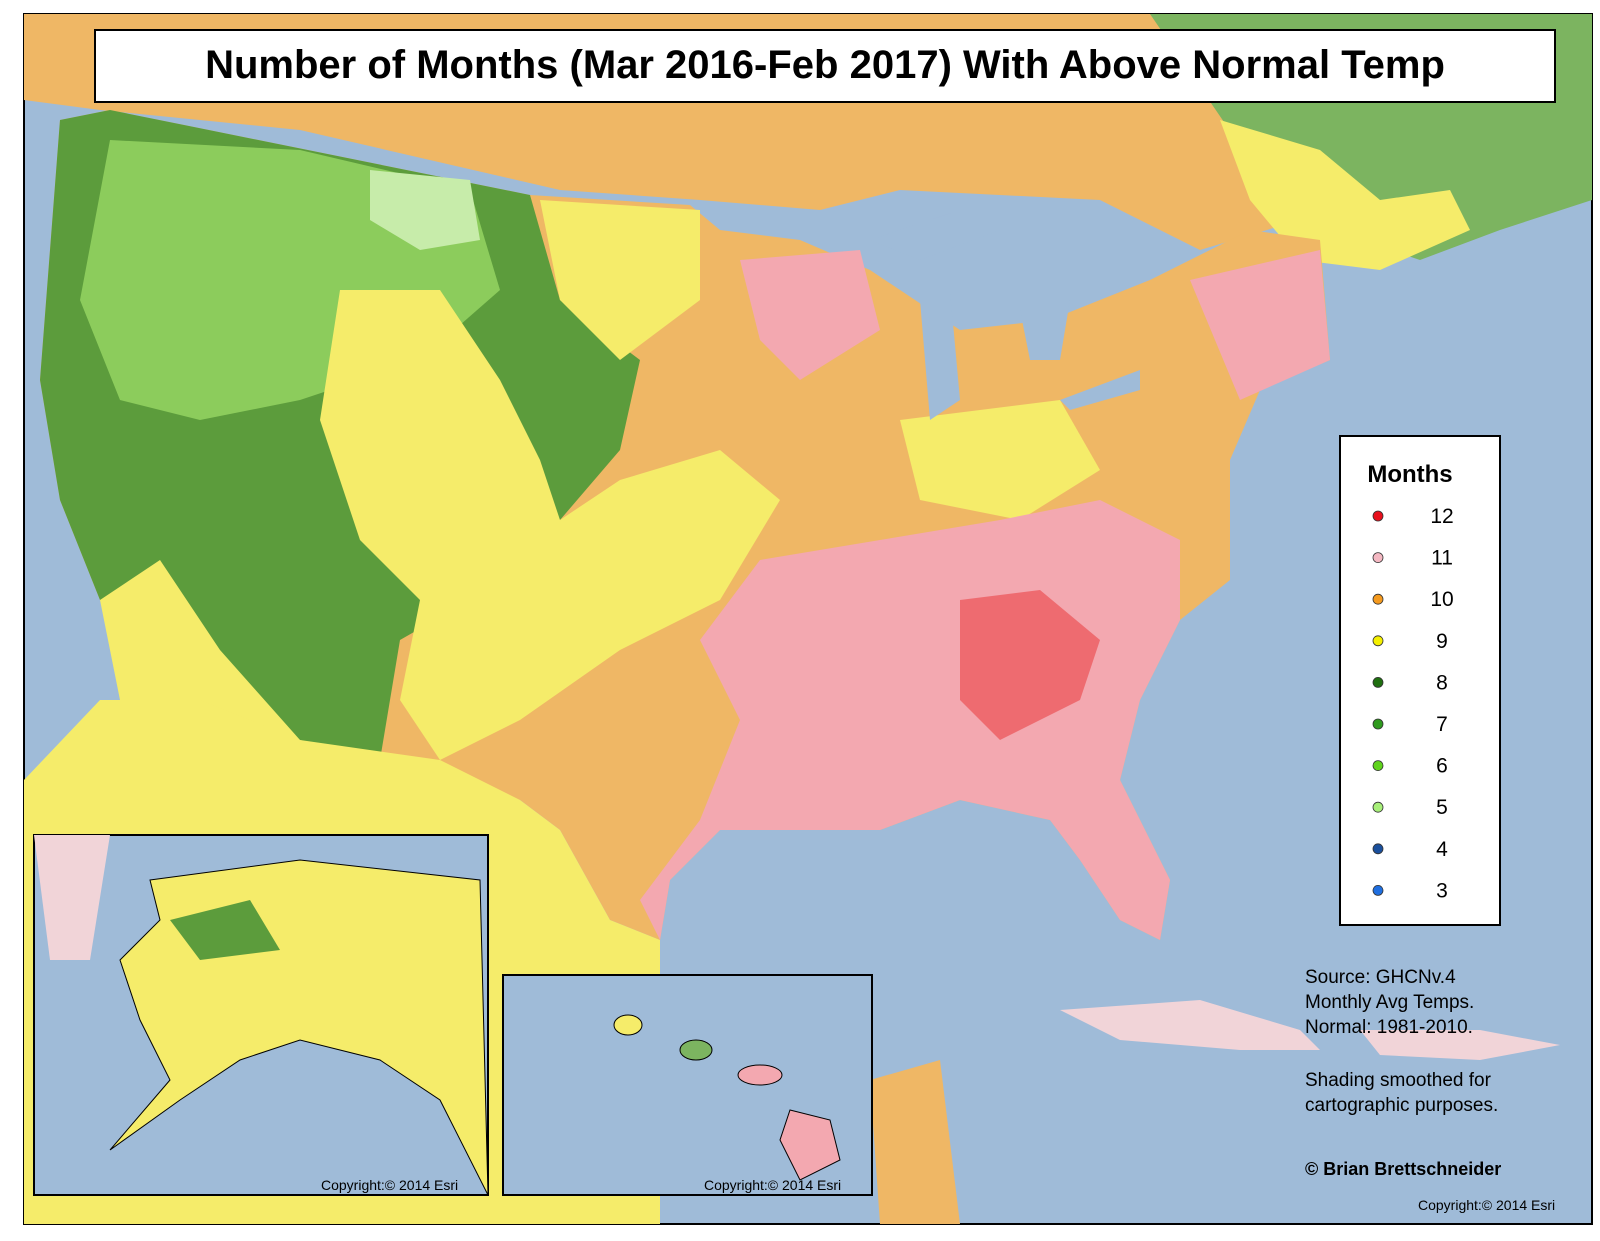 This screenshot has height=1241, width=1600. Describe the element at coordinates (1345, 195) in the screenshot. I see `land-maritimes` at that location.